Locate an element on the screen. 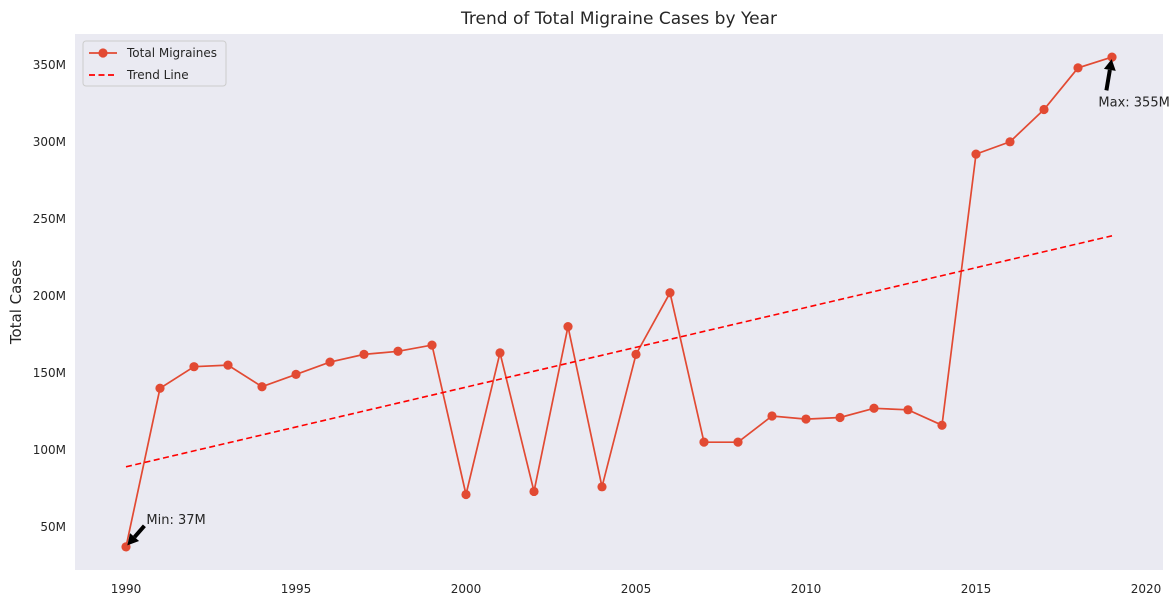 This screenshot has height=606, width=1175. annotation-label: Min: 37M is located at coordinates (175, 520).